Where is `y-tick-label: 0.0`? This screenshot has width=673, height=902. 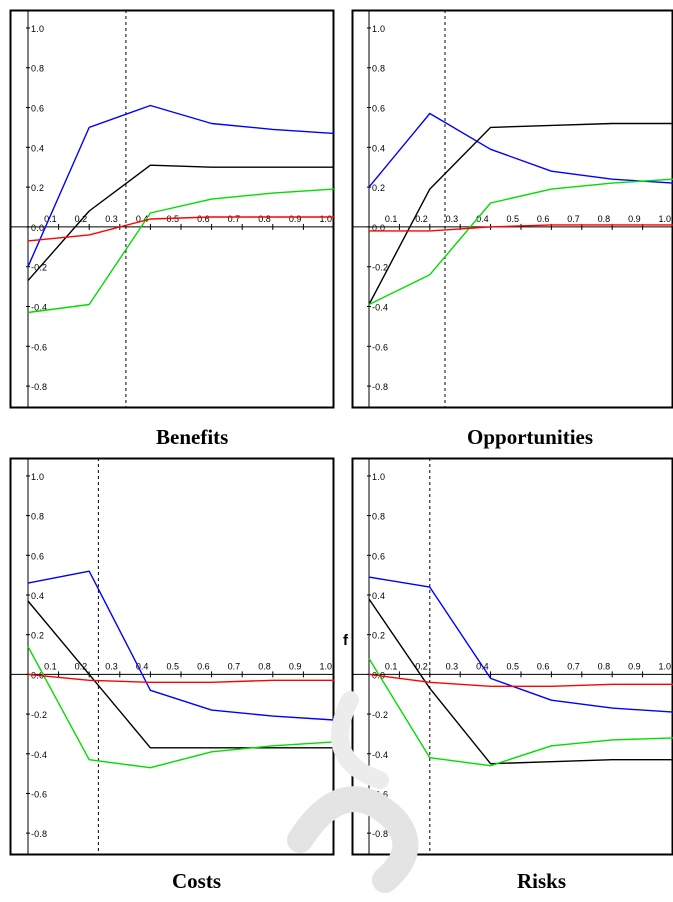
y-tick-label: 0.0 is located at coordinates (378, 228).